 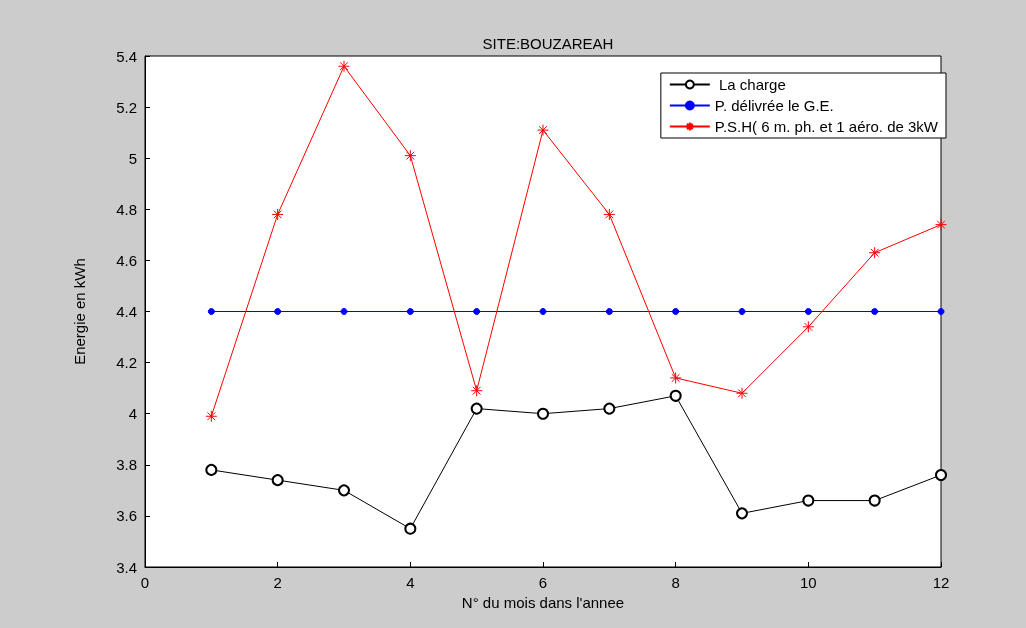 What do you see at coordinates (126, 311) in the screenshot?
I see `y-tick-label: 4.4` at bounding box center [126, 311].